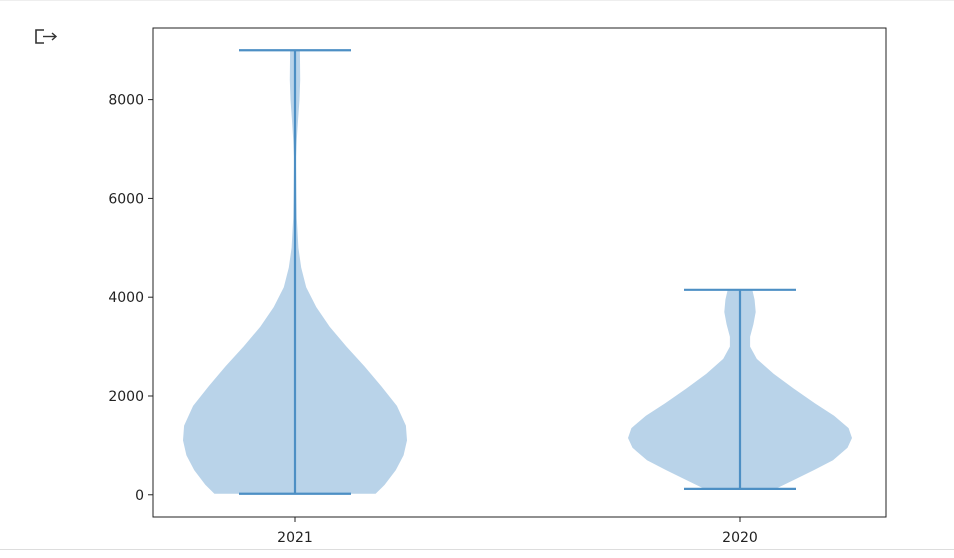  I want to click on x-axis: 2021 2020, so click(517, 531).